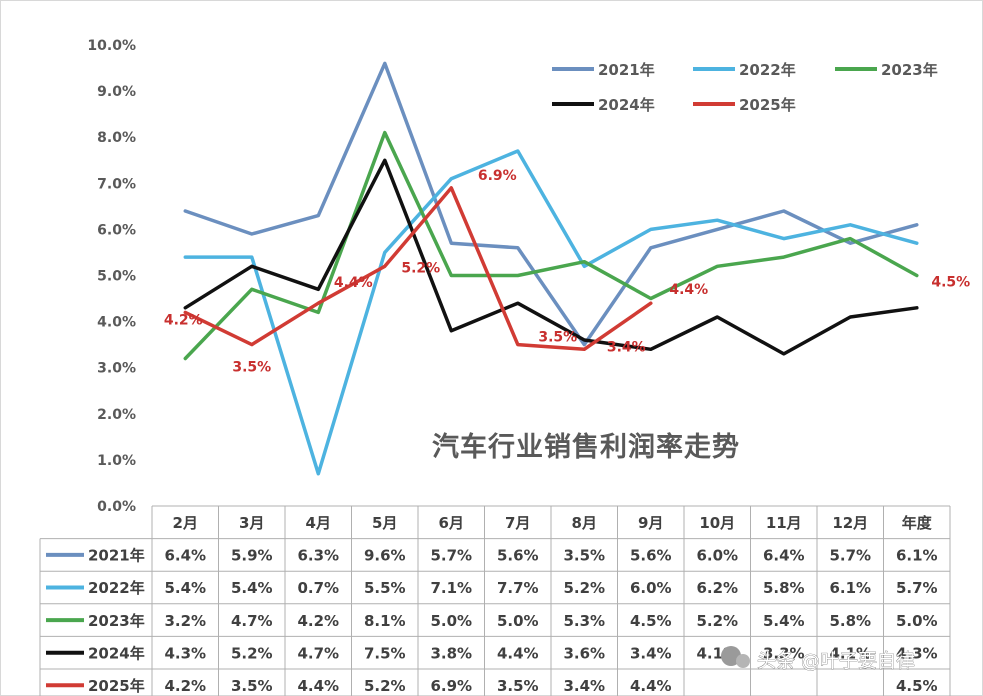 This screenshot has width=983, height=696. What do you see at coordinates (451, 588) in the screenshot?
I see `table-cell: 7.1%` at bounding box center [451, 588].